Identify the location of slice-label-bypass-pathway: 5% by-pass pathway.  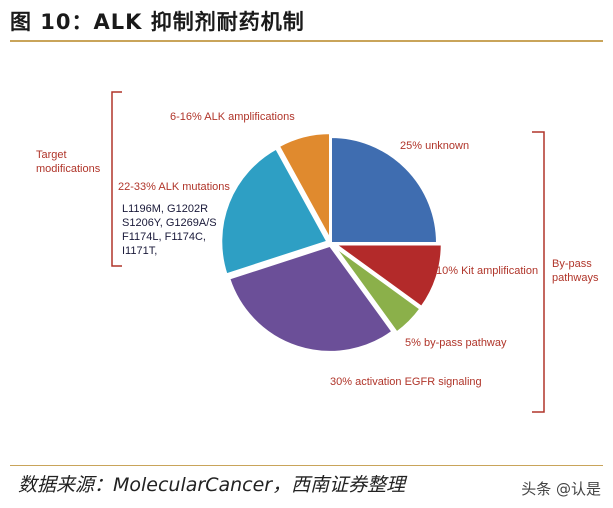
(456, 343).